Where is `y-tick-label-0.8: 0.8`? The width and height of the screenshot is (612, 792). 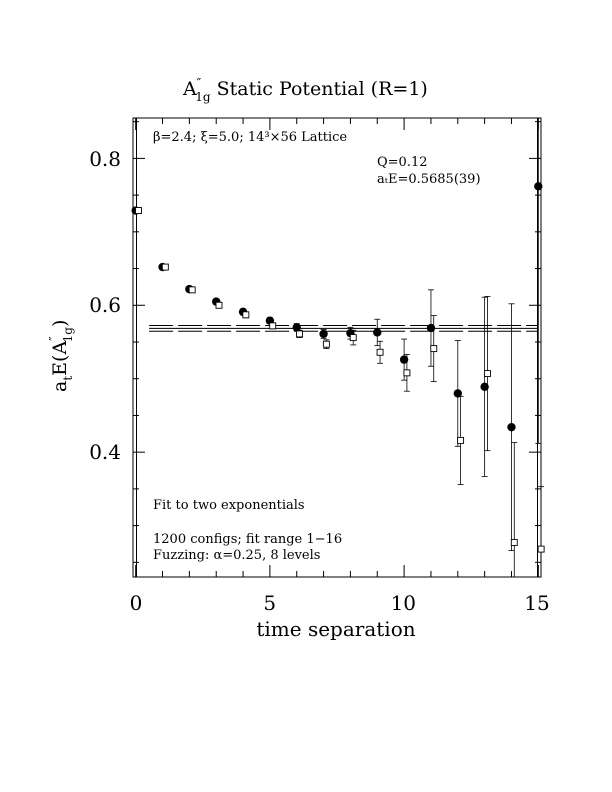 y-tick-label-0.8: 0.8 is located at coordinates (105, 159).